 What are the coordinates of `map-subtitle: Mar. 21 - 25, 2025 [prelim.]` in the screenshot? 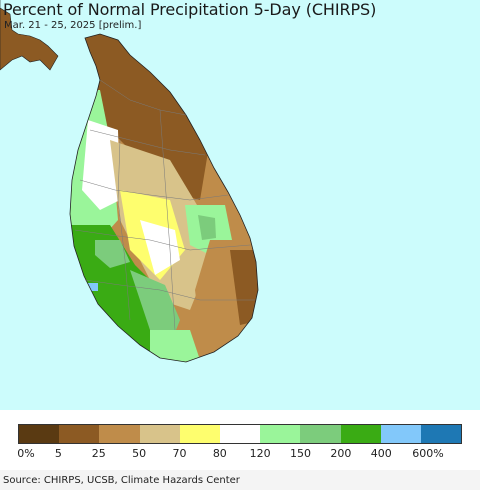 It's located at (73, 25).